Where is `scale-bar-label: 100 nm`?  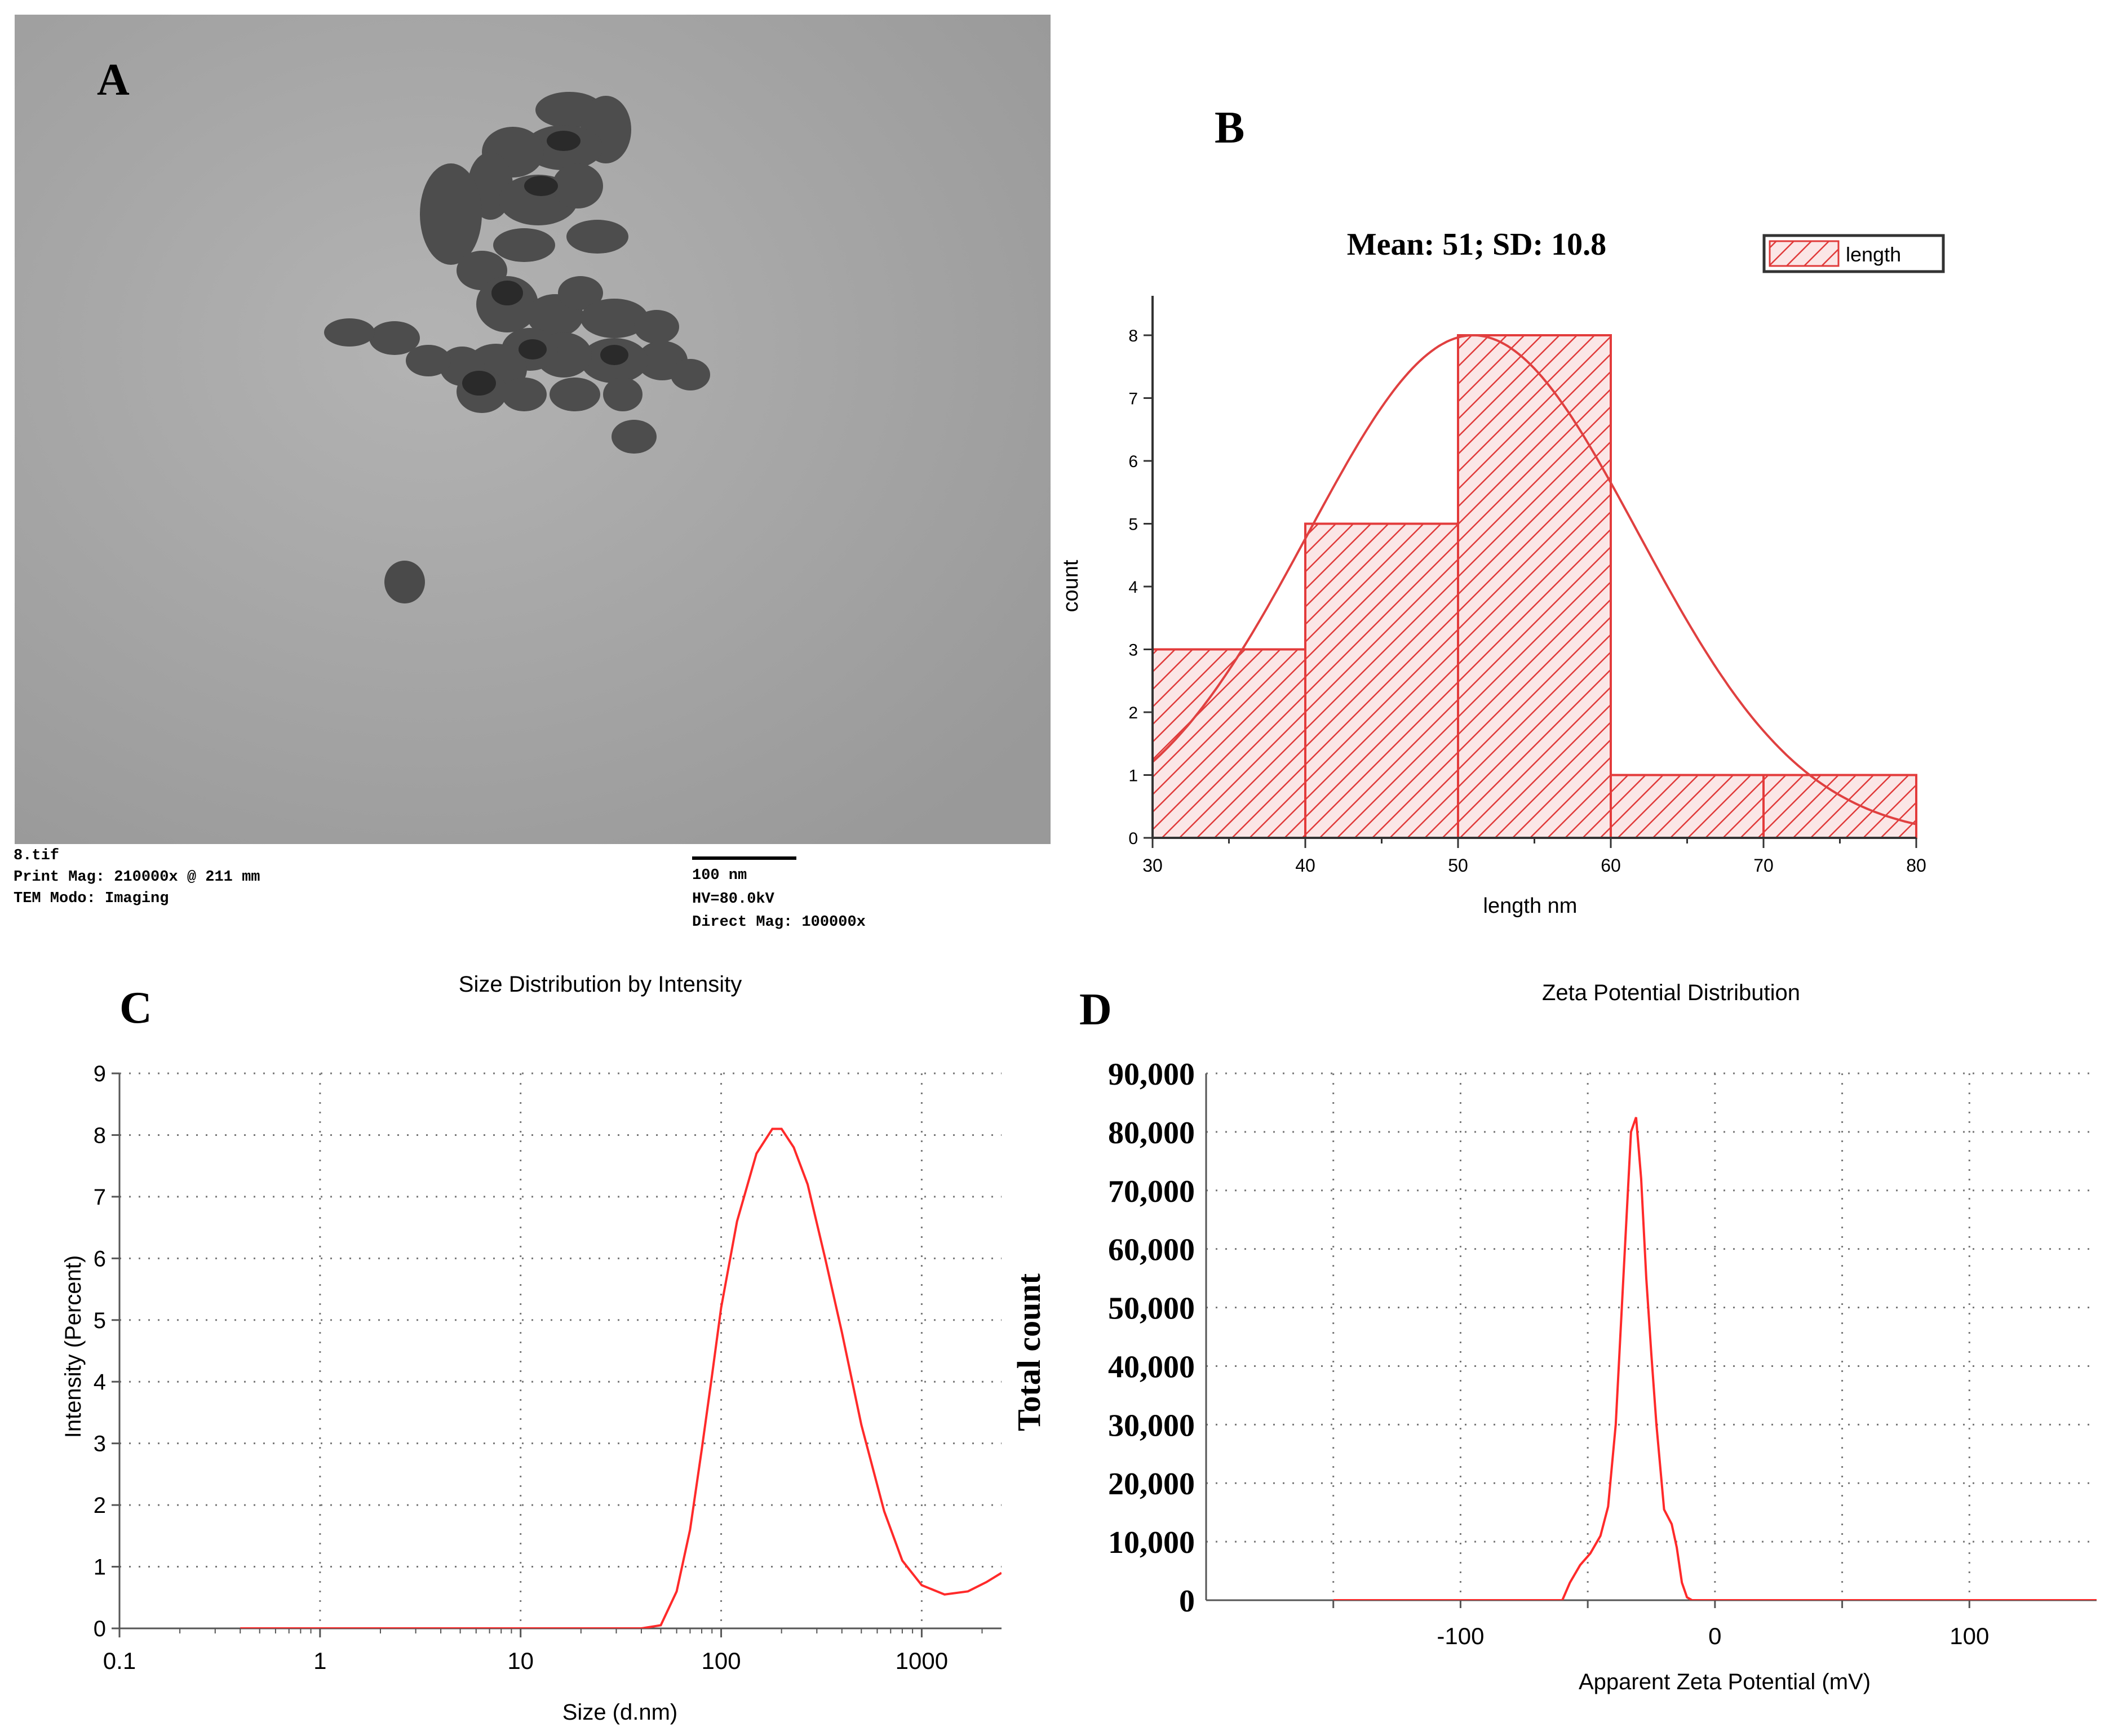
scale-bar-label: 100 nm is located at coordinates (719, 875).